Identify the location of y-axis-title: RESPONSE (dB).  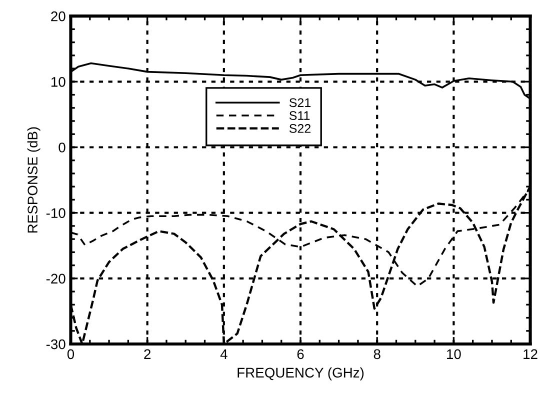
(33, 180).